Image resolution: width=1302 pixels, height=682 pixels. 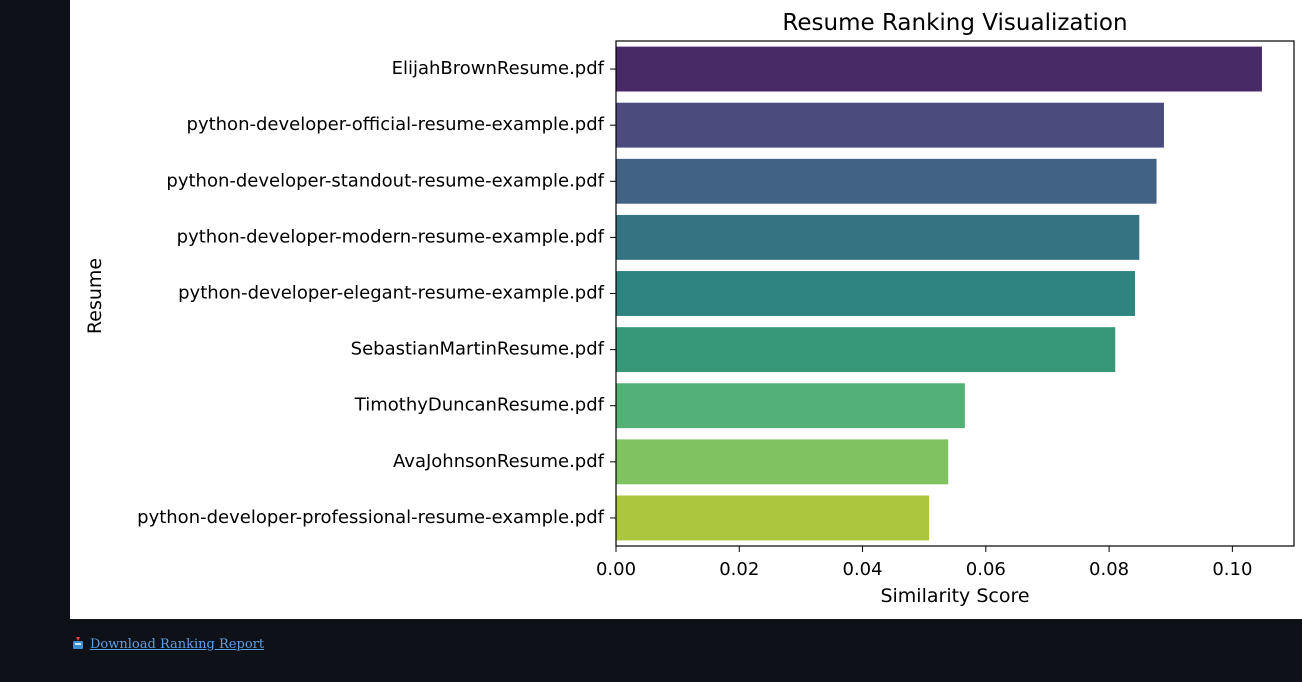 What do you see at coordinates (1109, 569) in the screenshot?
I see `x-tick-label: 0.08` at bounding box center [1109, 569].